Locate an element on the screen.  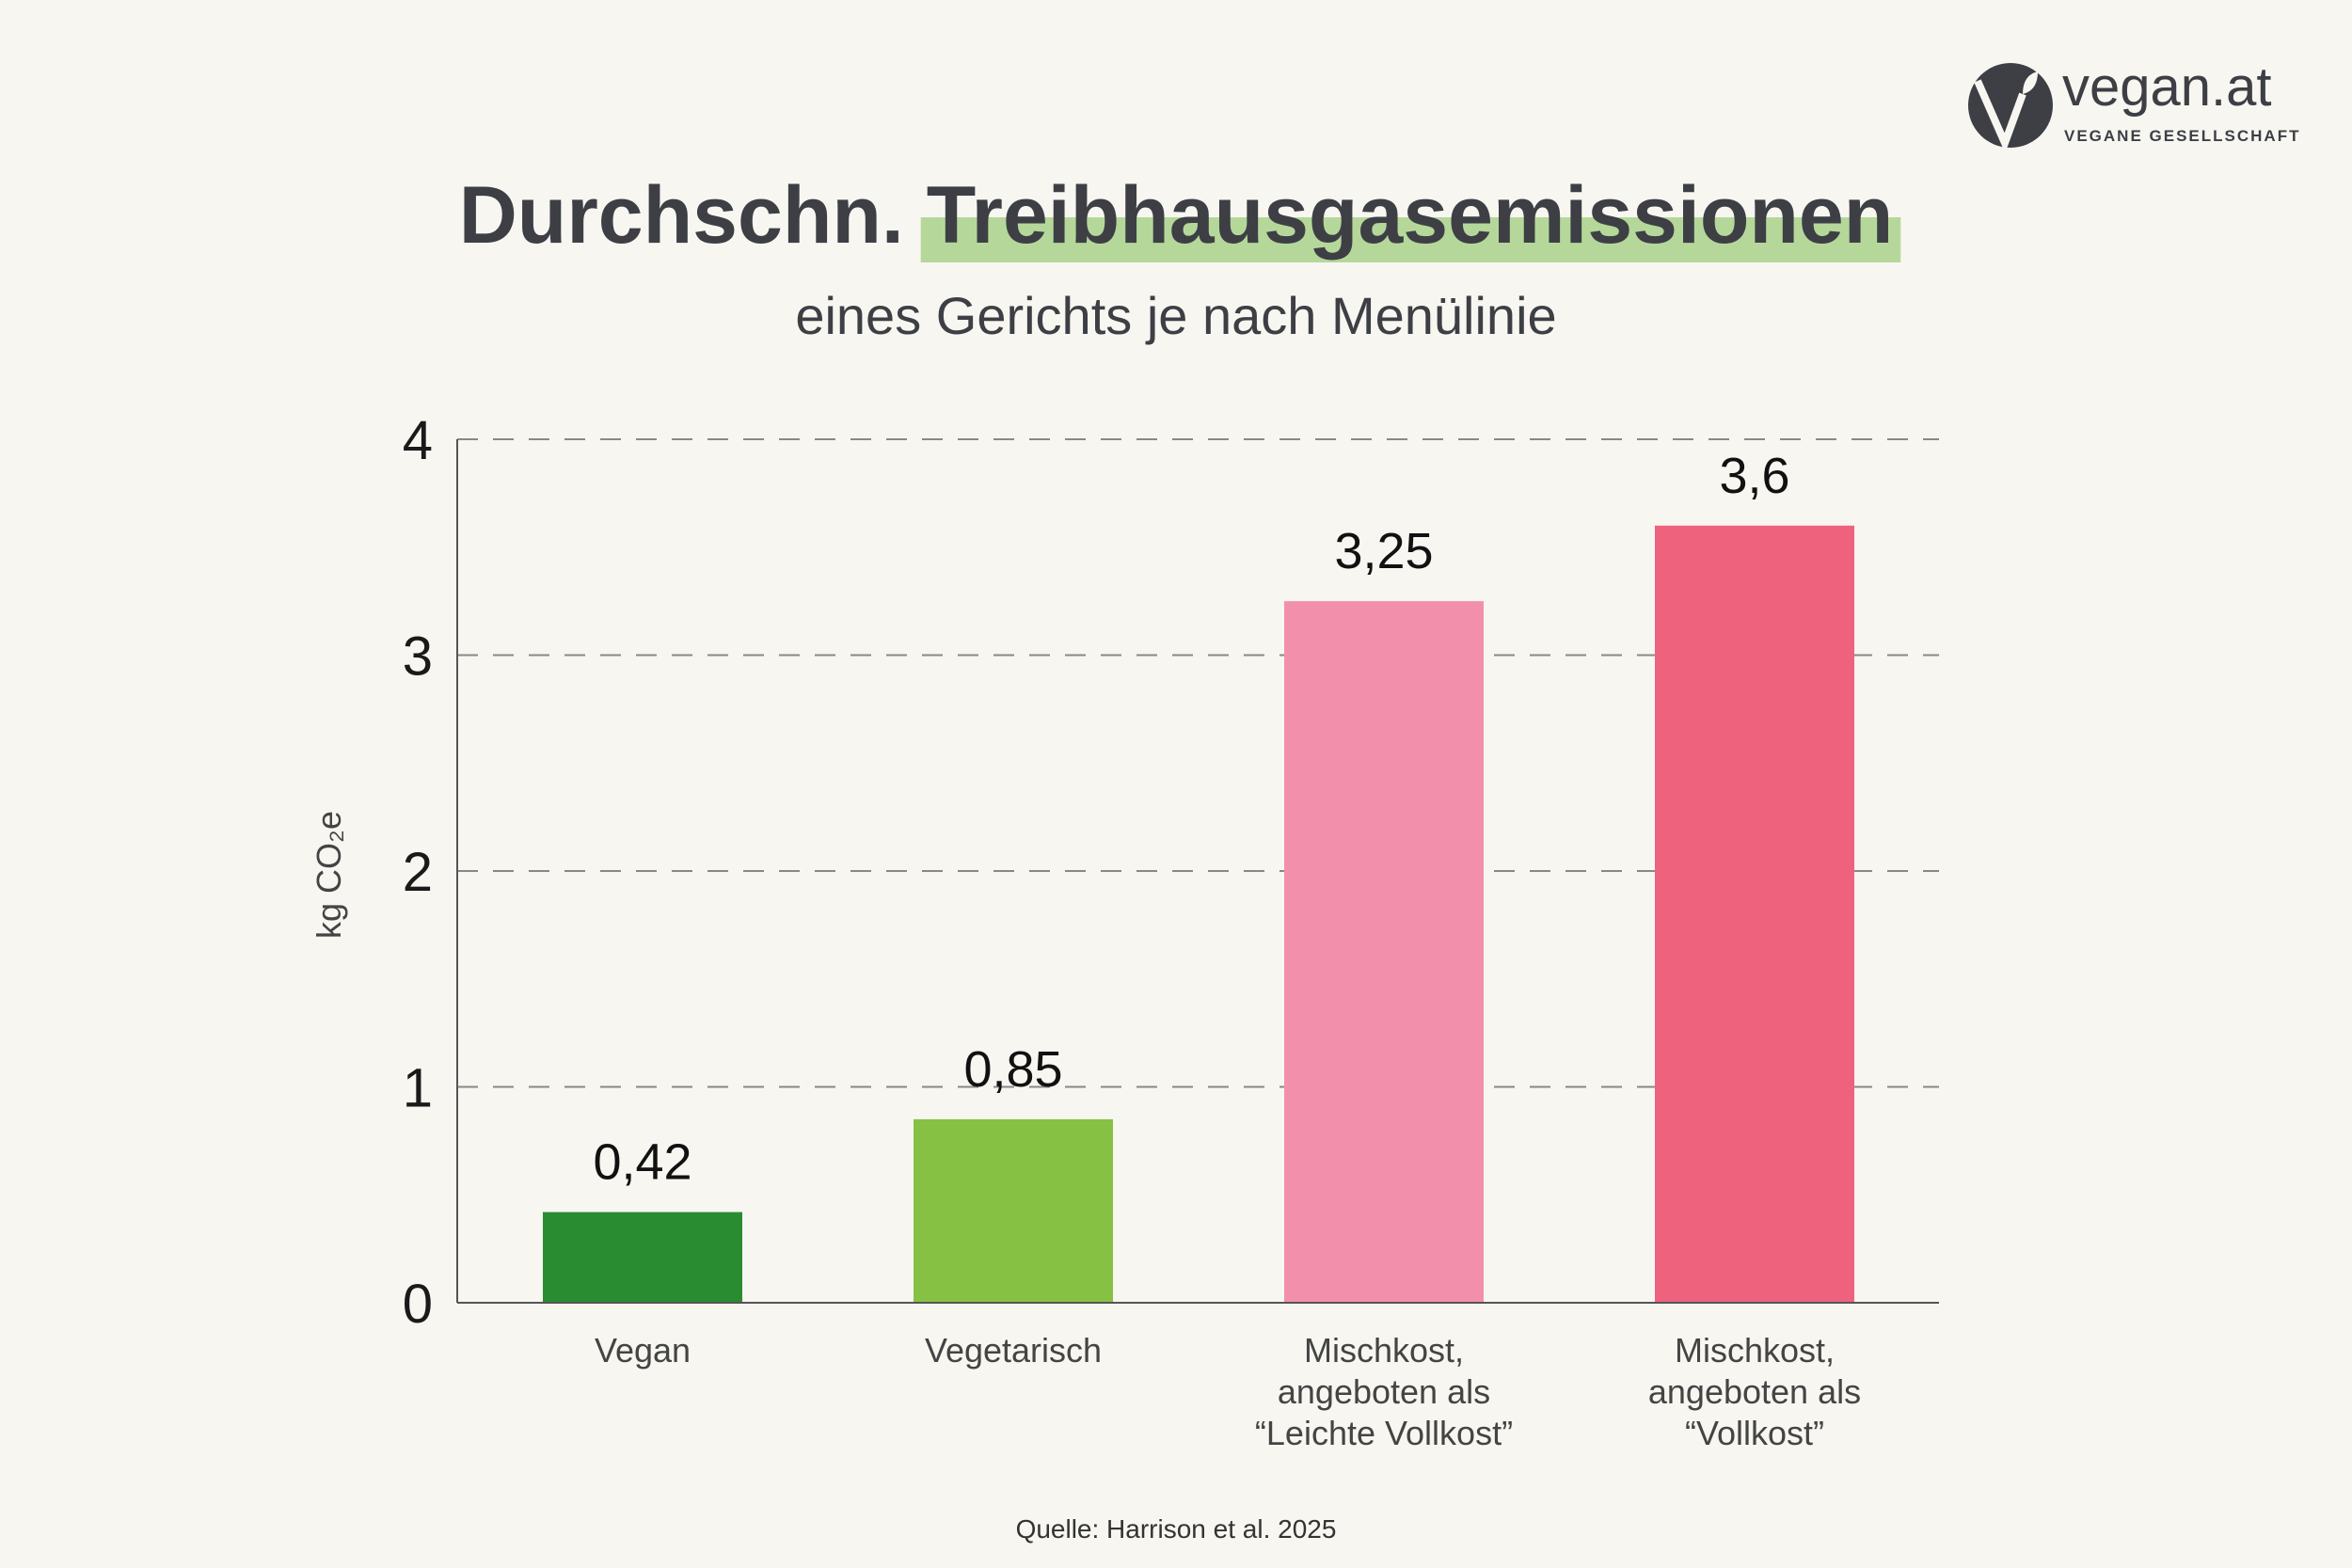
value-label: 3,25 is located at coordinates (1383, 551).